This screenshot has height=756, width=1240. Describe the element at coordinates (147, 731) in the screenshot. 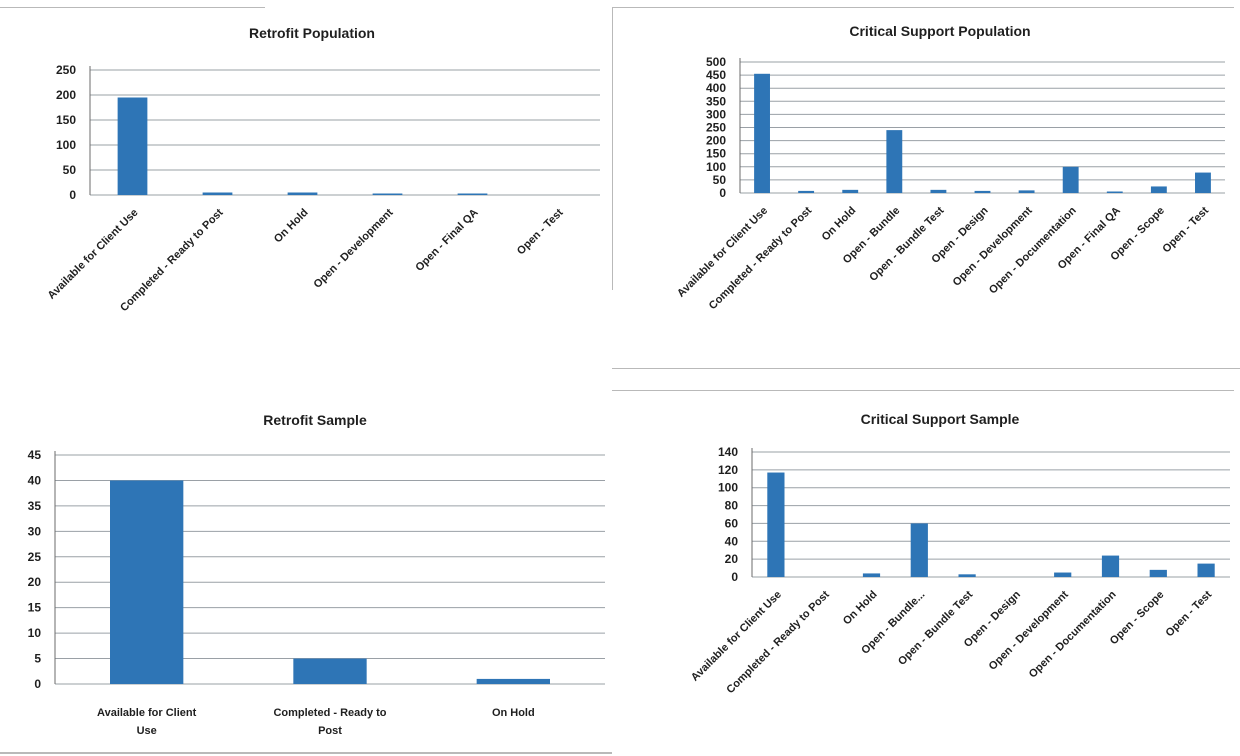

I see `x-tick-label: Use` at that location.